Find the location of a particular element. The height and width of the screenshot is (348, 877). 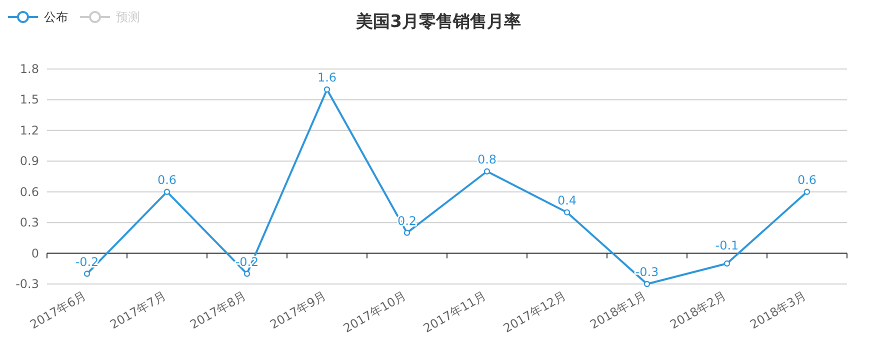

legend-label: 公布 is located at coordinates (56, 17).